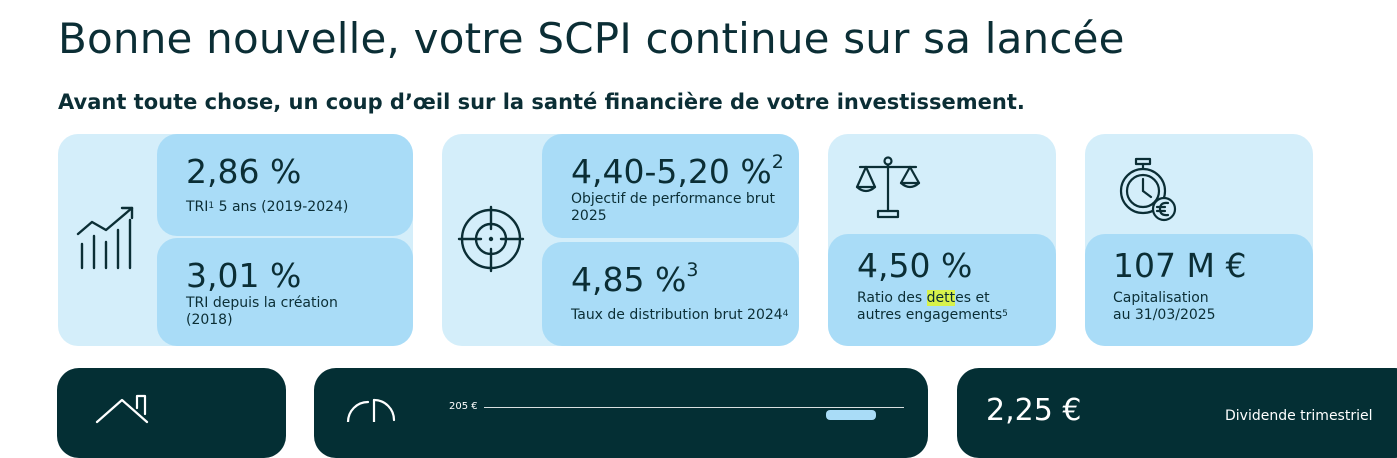  I want to click on house-icon, so click(122, 409).